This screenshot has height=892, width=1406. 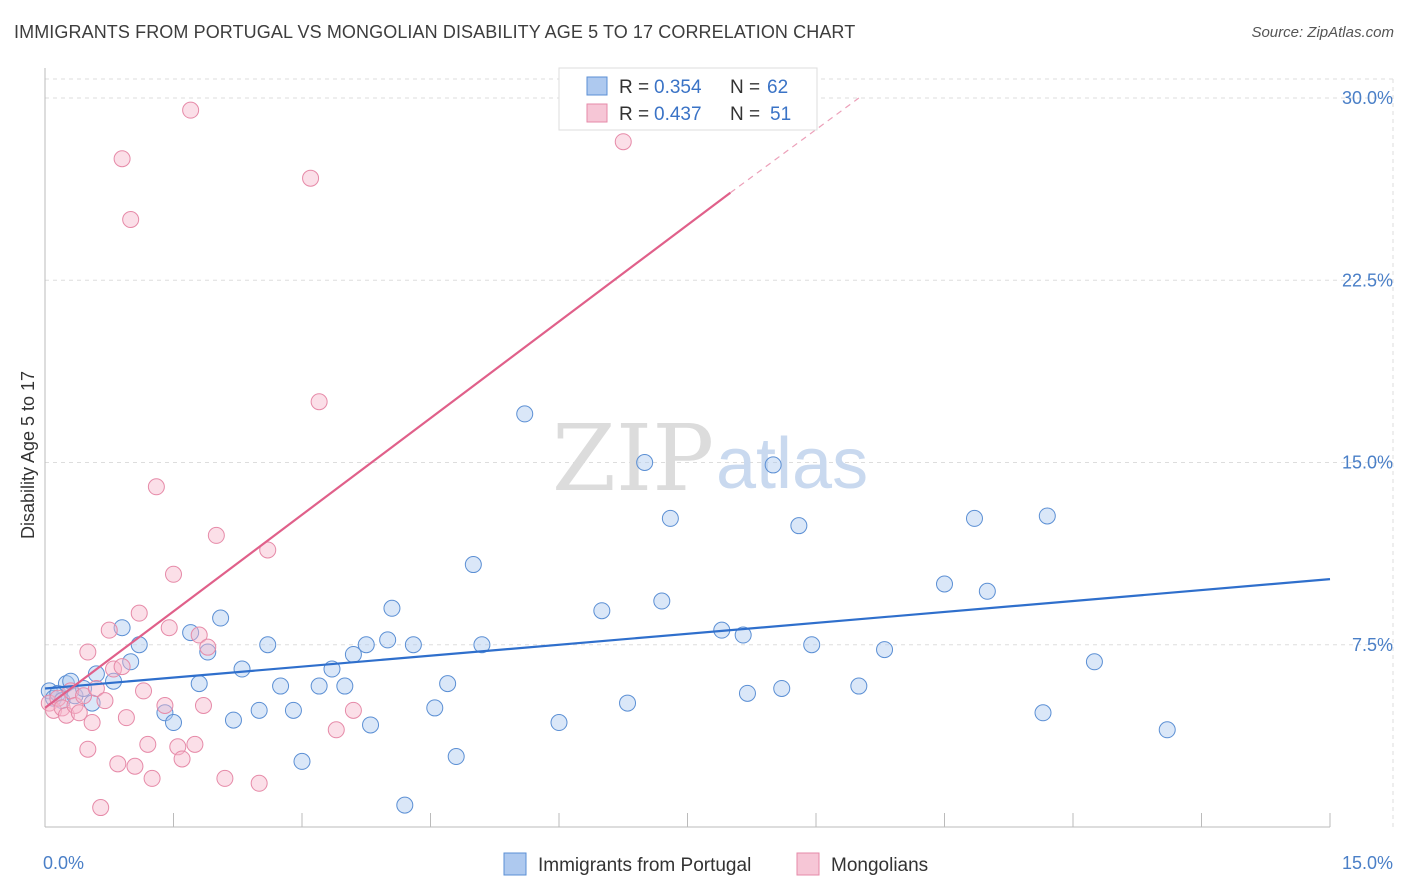 What do you see at coordinates (1372, 645) in the screenshot?
I see `y-tick-label: 7.5%` at bounding box center [1372, 645].